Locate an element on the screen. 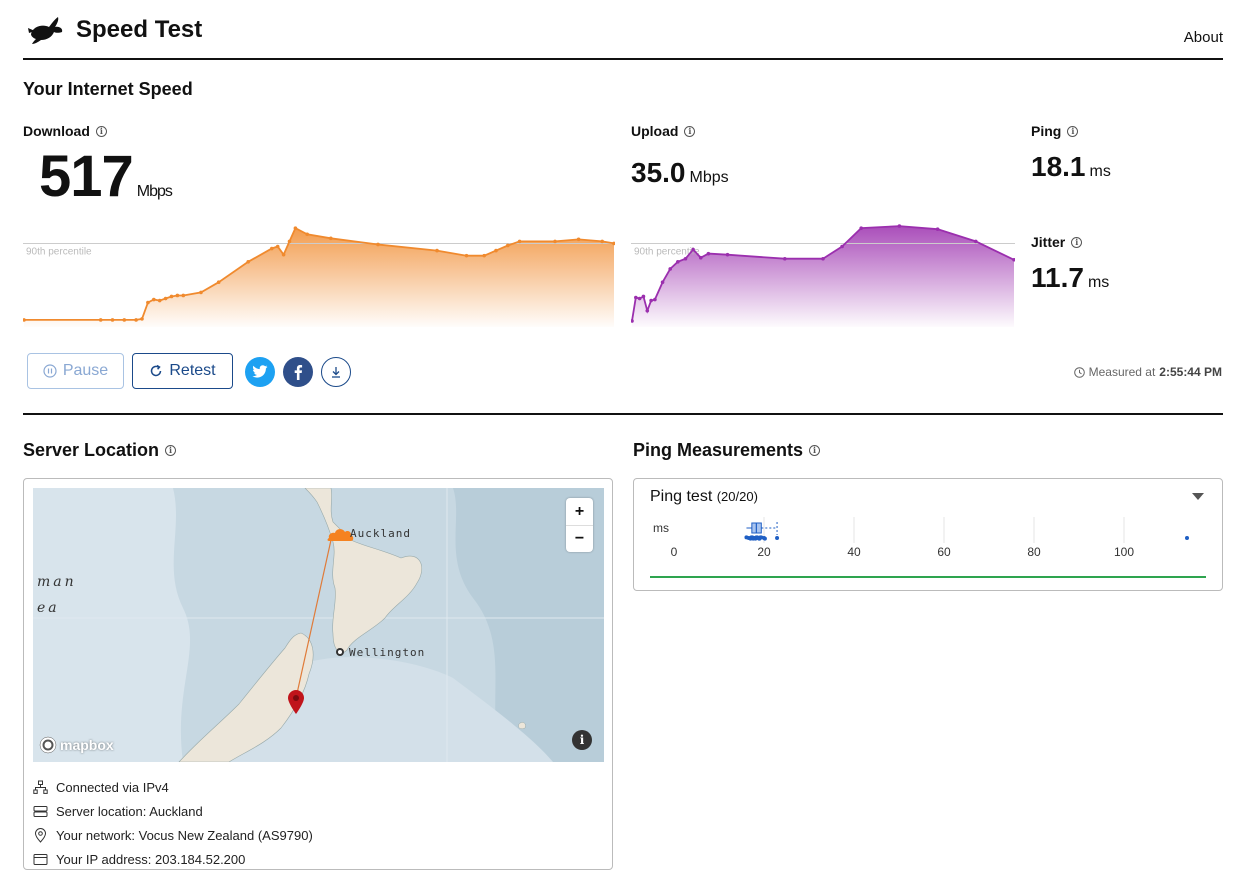 The image size is (1234, 871). map-marker-icon is located at coordinates (296, 702).